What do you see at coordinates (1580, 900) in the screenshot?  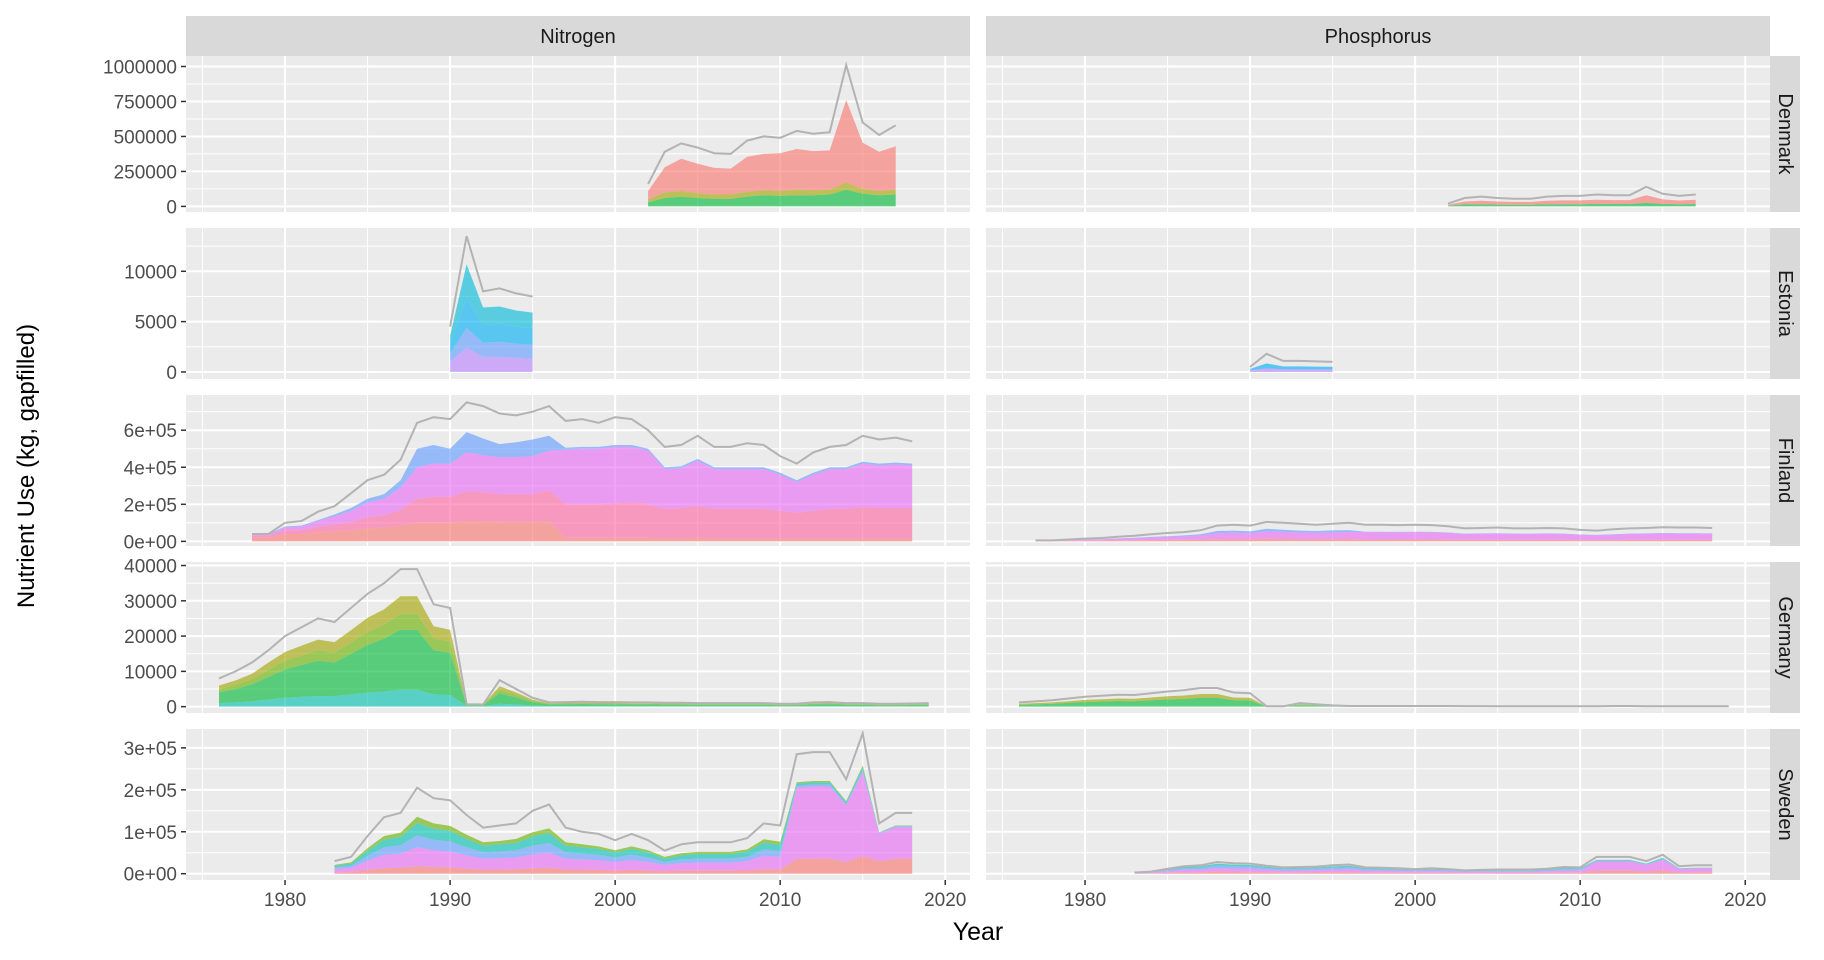 I see `x-tick-label: 2010` at bounding box center [1580, 900].